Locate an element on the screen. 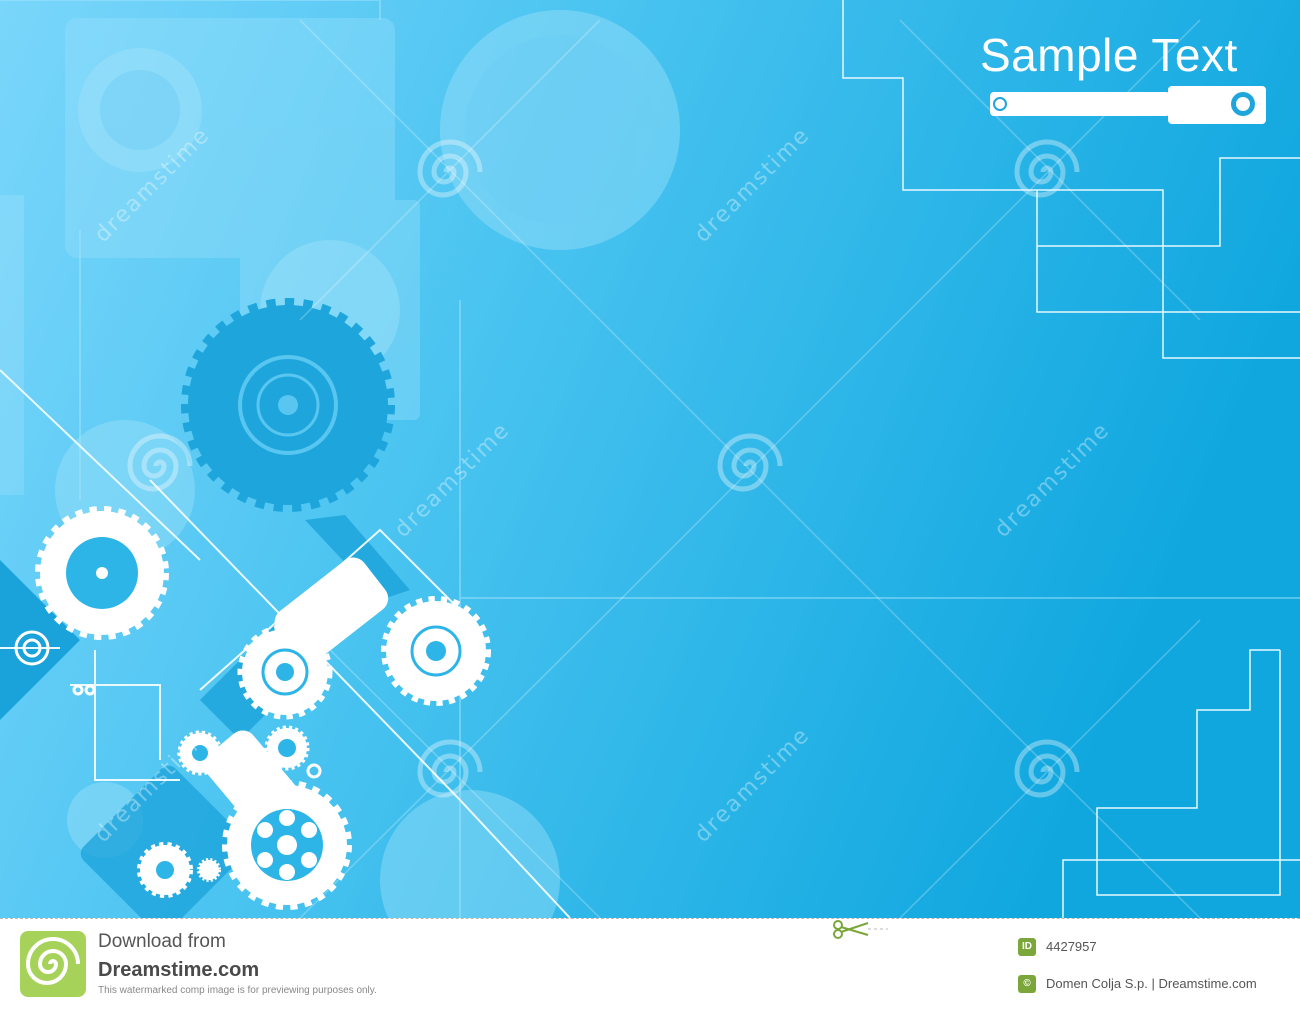 This screenshot has height=1009, width=1300. heading-bar is located at coordinates (1128, 105).